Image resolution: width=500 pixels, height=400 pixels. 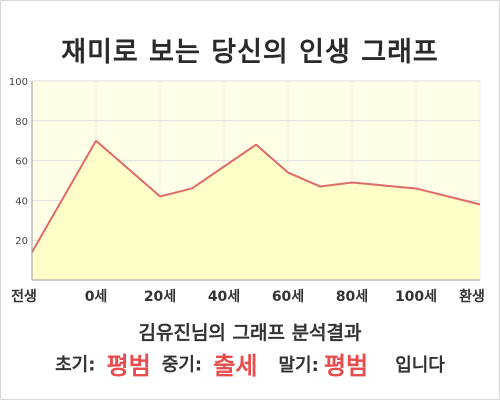 I want to click on late-label: 말기:, so click(x=298, y=365).